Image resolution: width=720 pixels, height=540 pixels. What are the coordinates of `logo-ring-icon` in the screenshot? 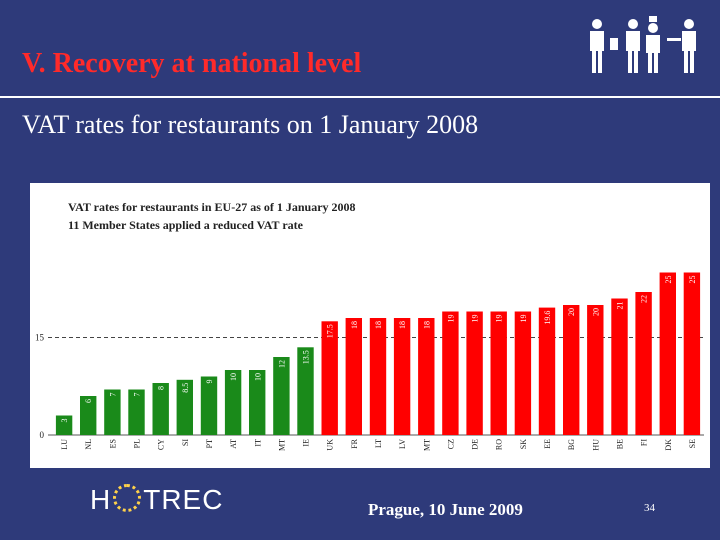 It's located at (127, 498).